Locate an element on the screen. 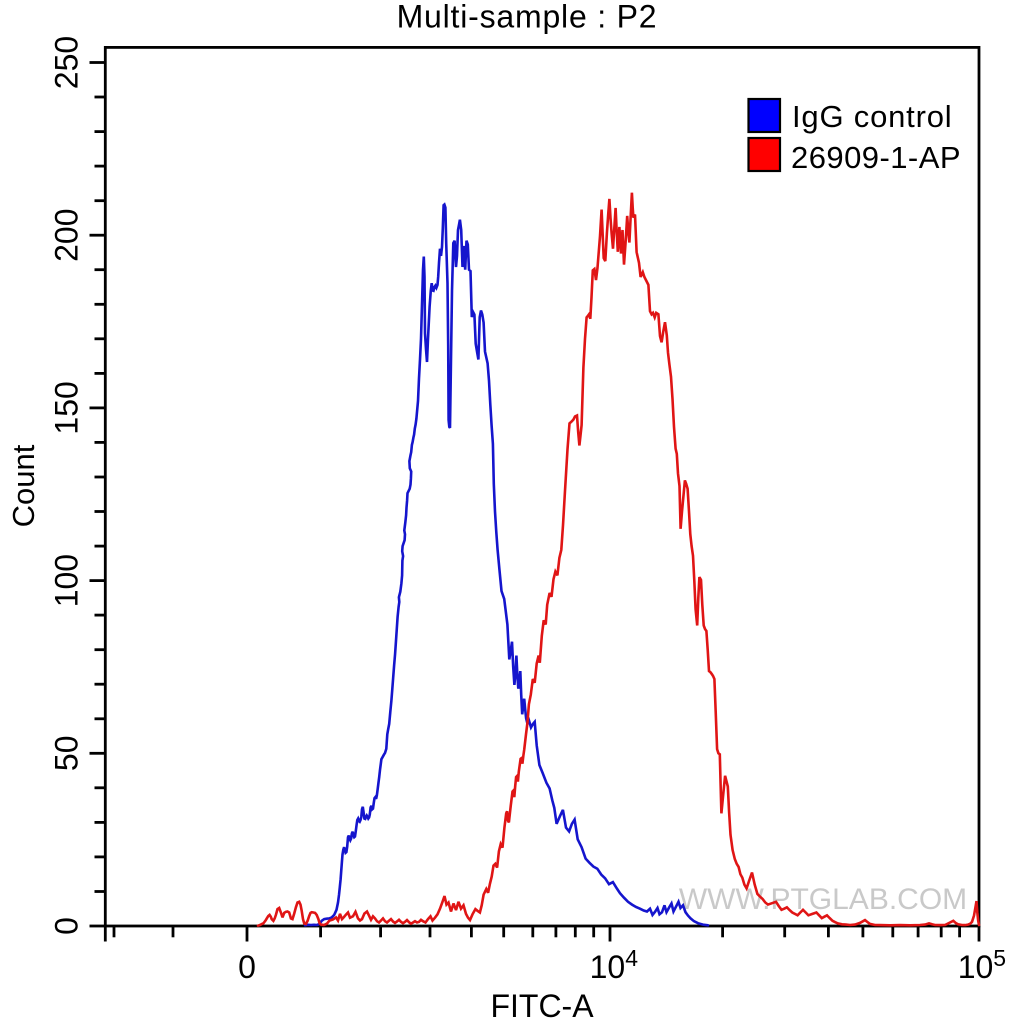  svg-text: FITC-A is located at coordinates (542, 1006).